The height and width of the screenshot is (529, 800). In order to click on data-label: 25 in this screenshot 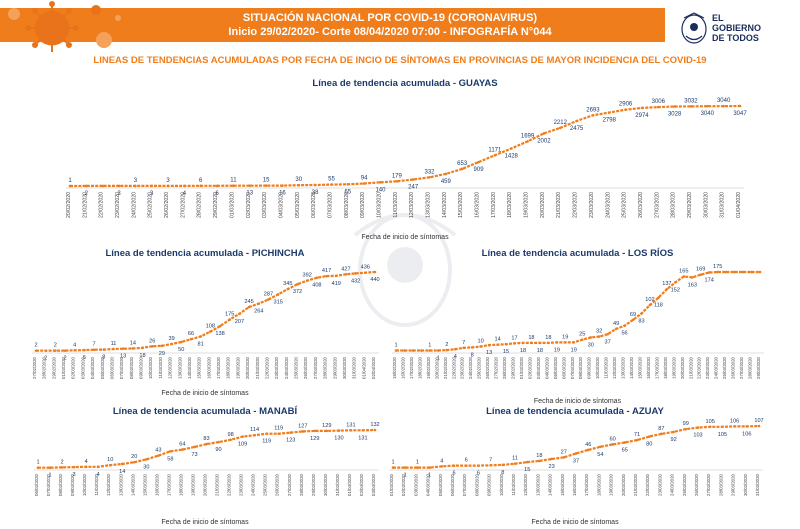, I will do `click(582, 335)`.